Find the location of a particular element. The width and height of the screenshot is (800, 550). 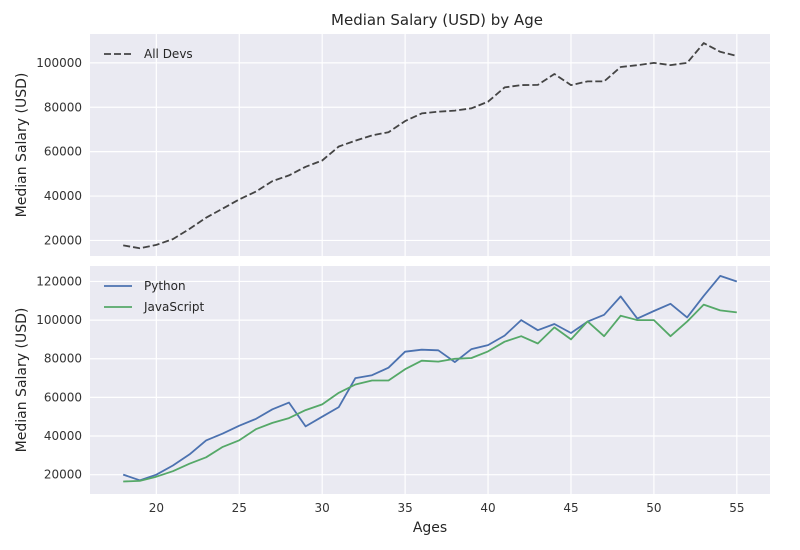

x-tick-label: 55 is located at coordinates (736, 508).